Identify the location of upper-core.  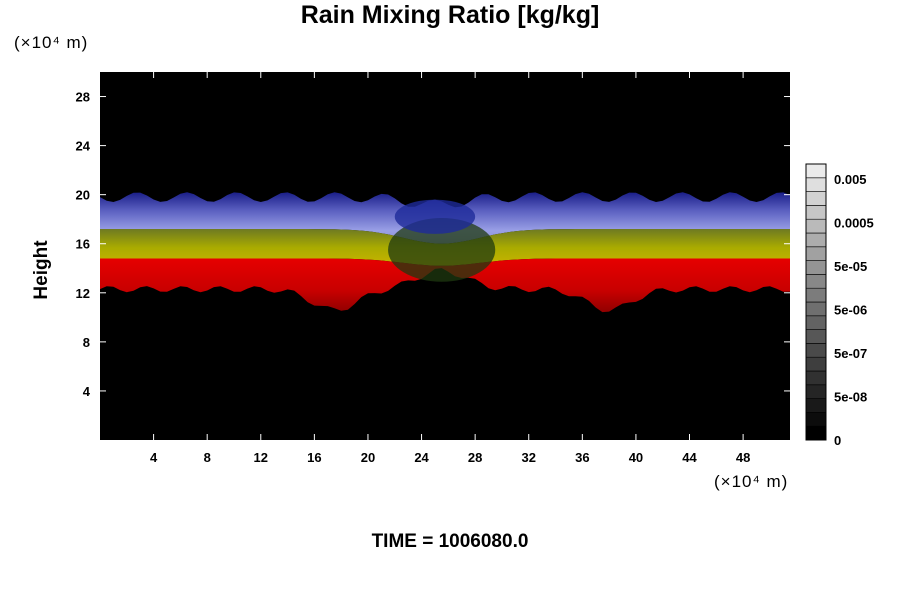
(435, 216).